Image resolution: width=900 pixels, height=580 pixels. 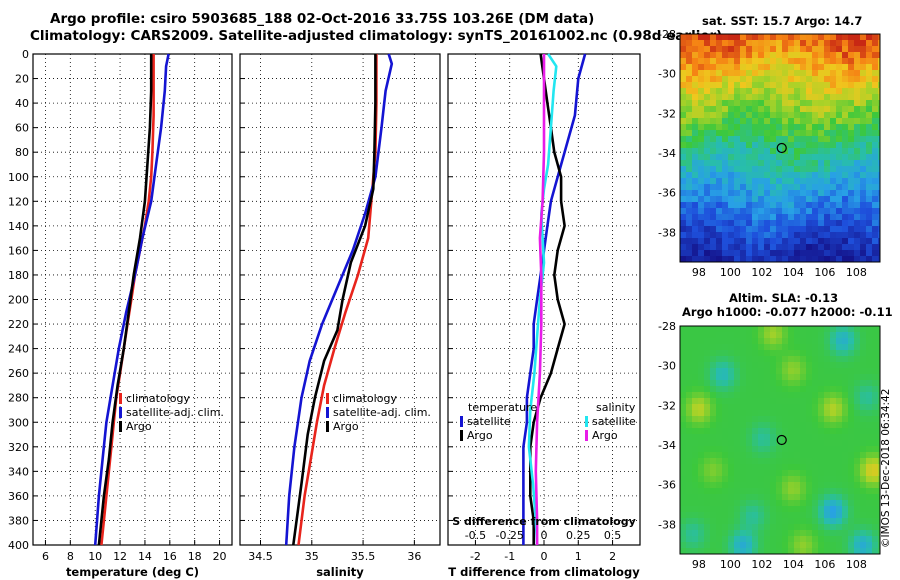 I want to click on map-lat-label: -28, so click(x=667, y=326).